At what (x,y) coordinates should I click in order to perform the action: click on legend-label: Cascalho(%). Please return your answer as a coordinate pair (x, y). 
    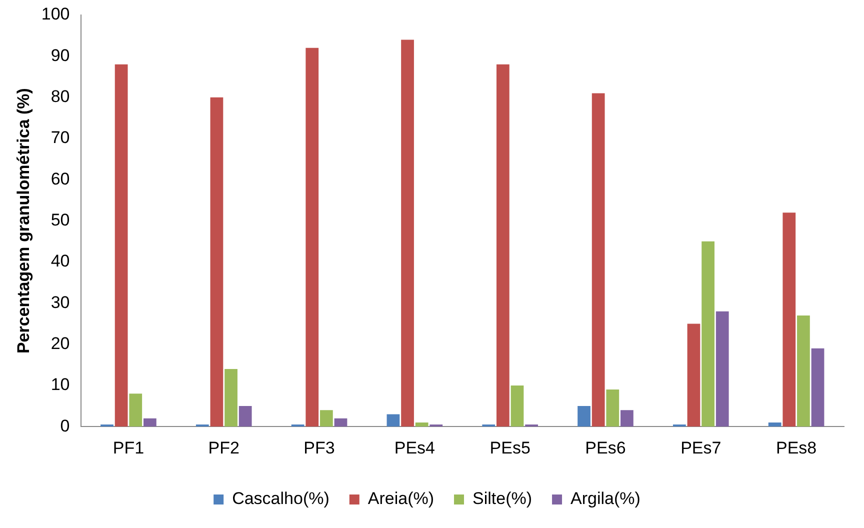
    Looking at the image, I should click on (281, 498).